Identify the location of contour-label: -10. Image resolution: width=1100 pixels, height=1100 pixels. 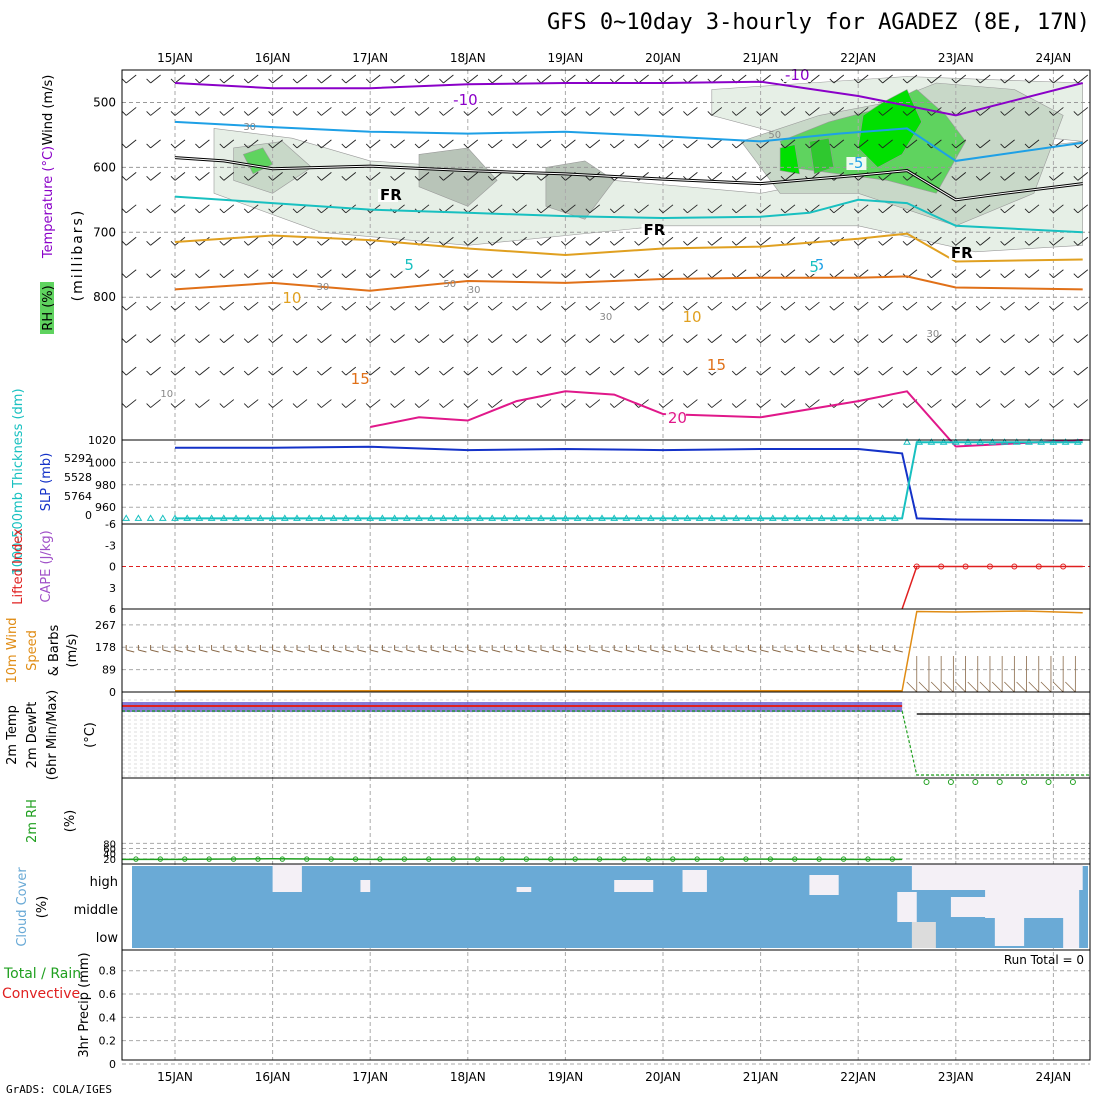
(797, 75).